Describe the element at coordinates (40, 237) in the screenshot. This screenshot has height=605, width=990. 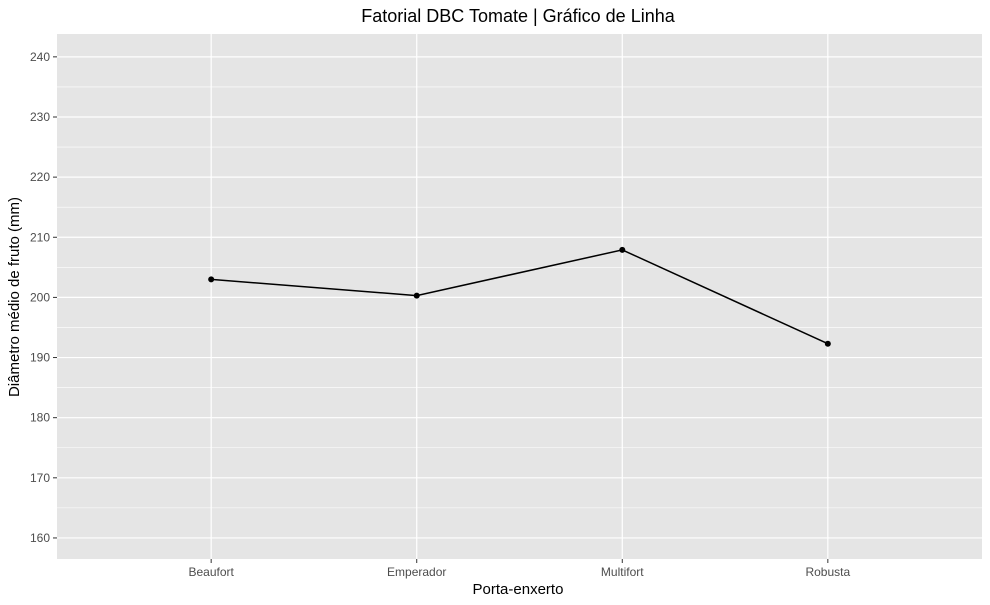
I see `y-tick-label: 210` at that location.